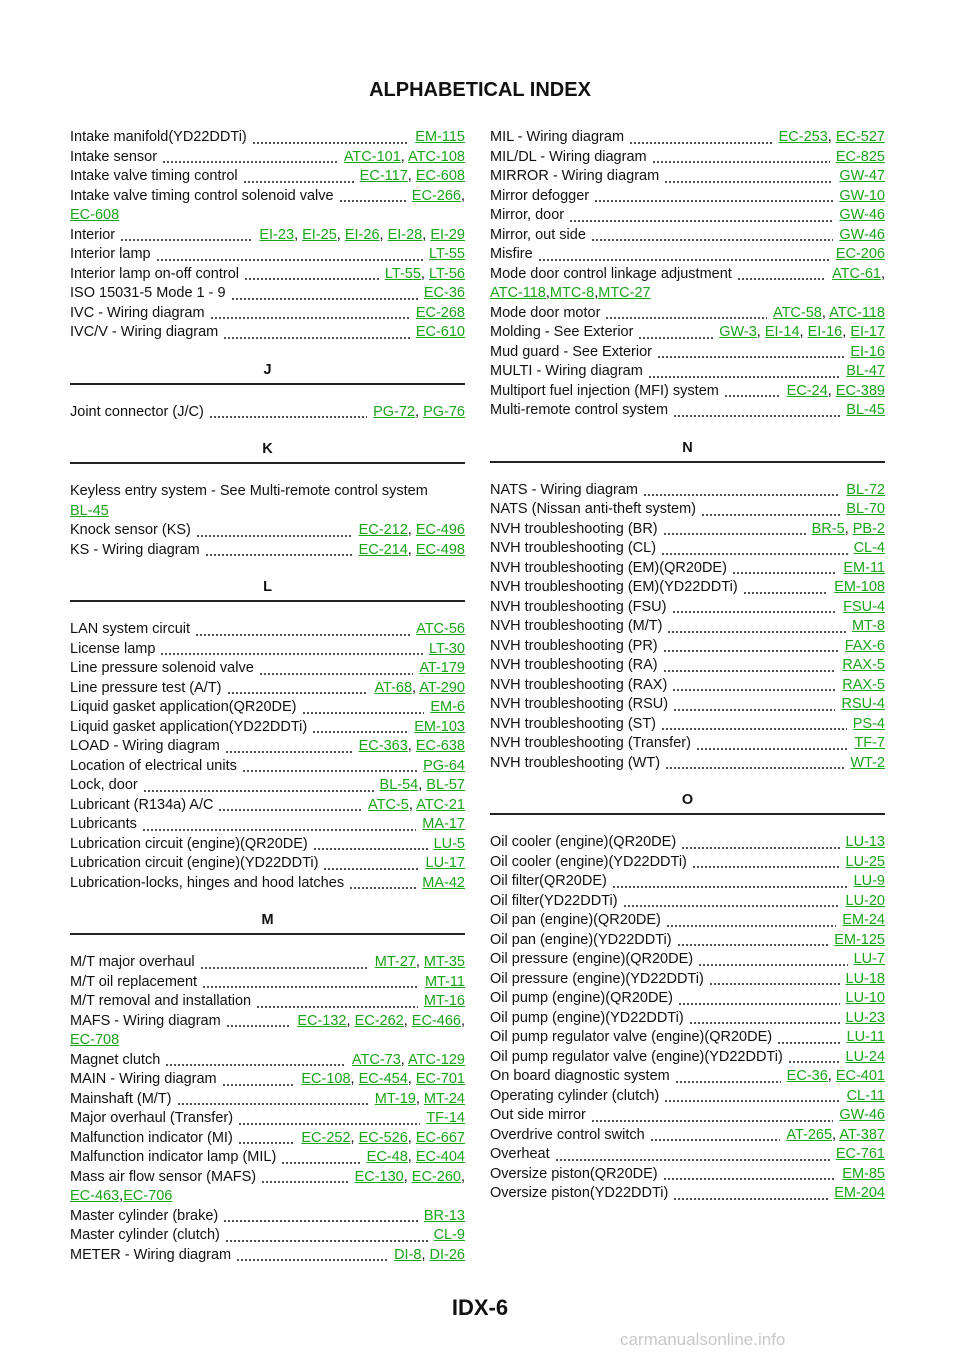 This screenshot has width=960, height=1358. I want to click on index-link: CL-4, so click(869, 548).